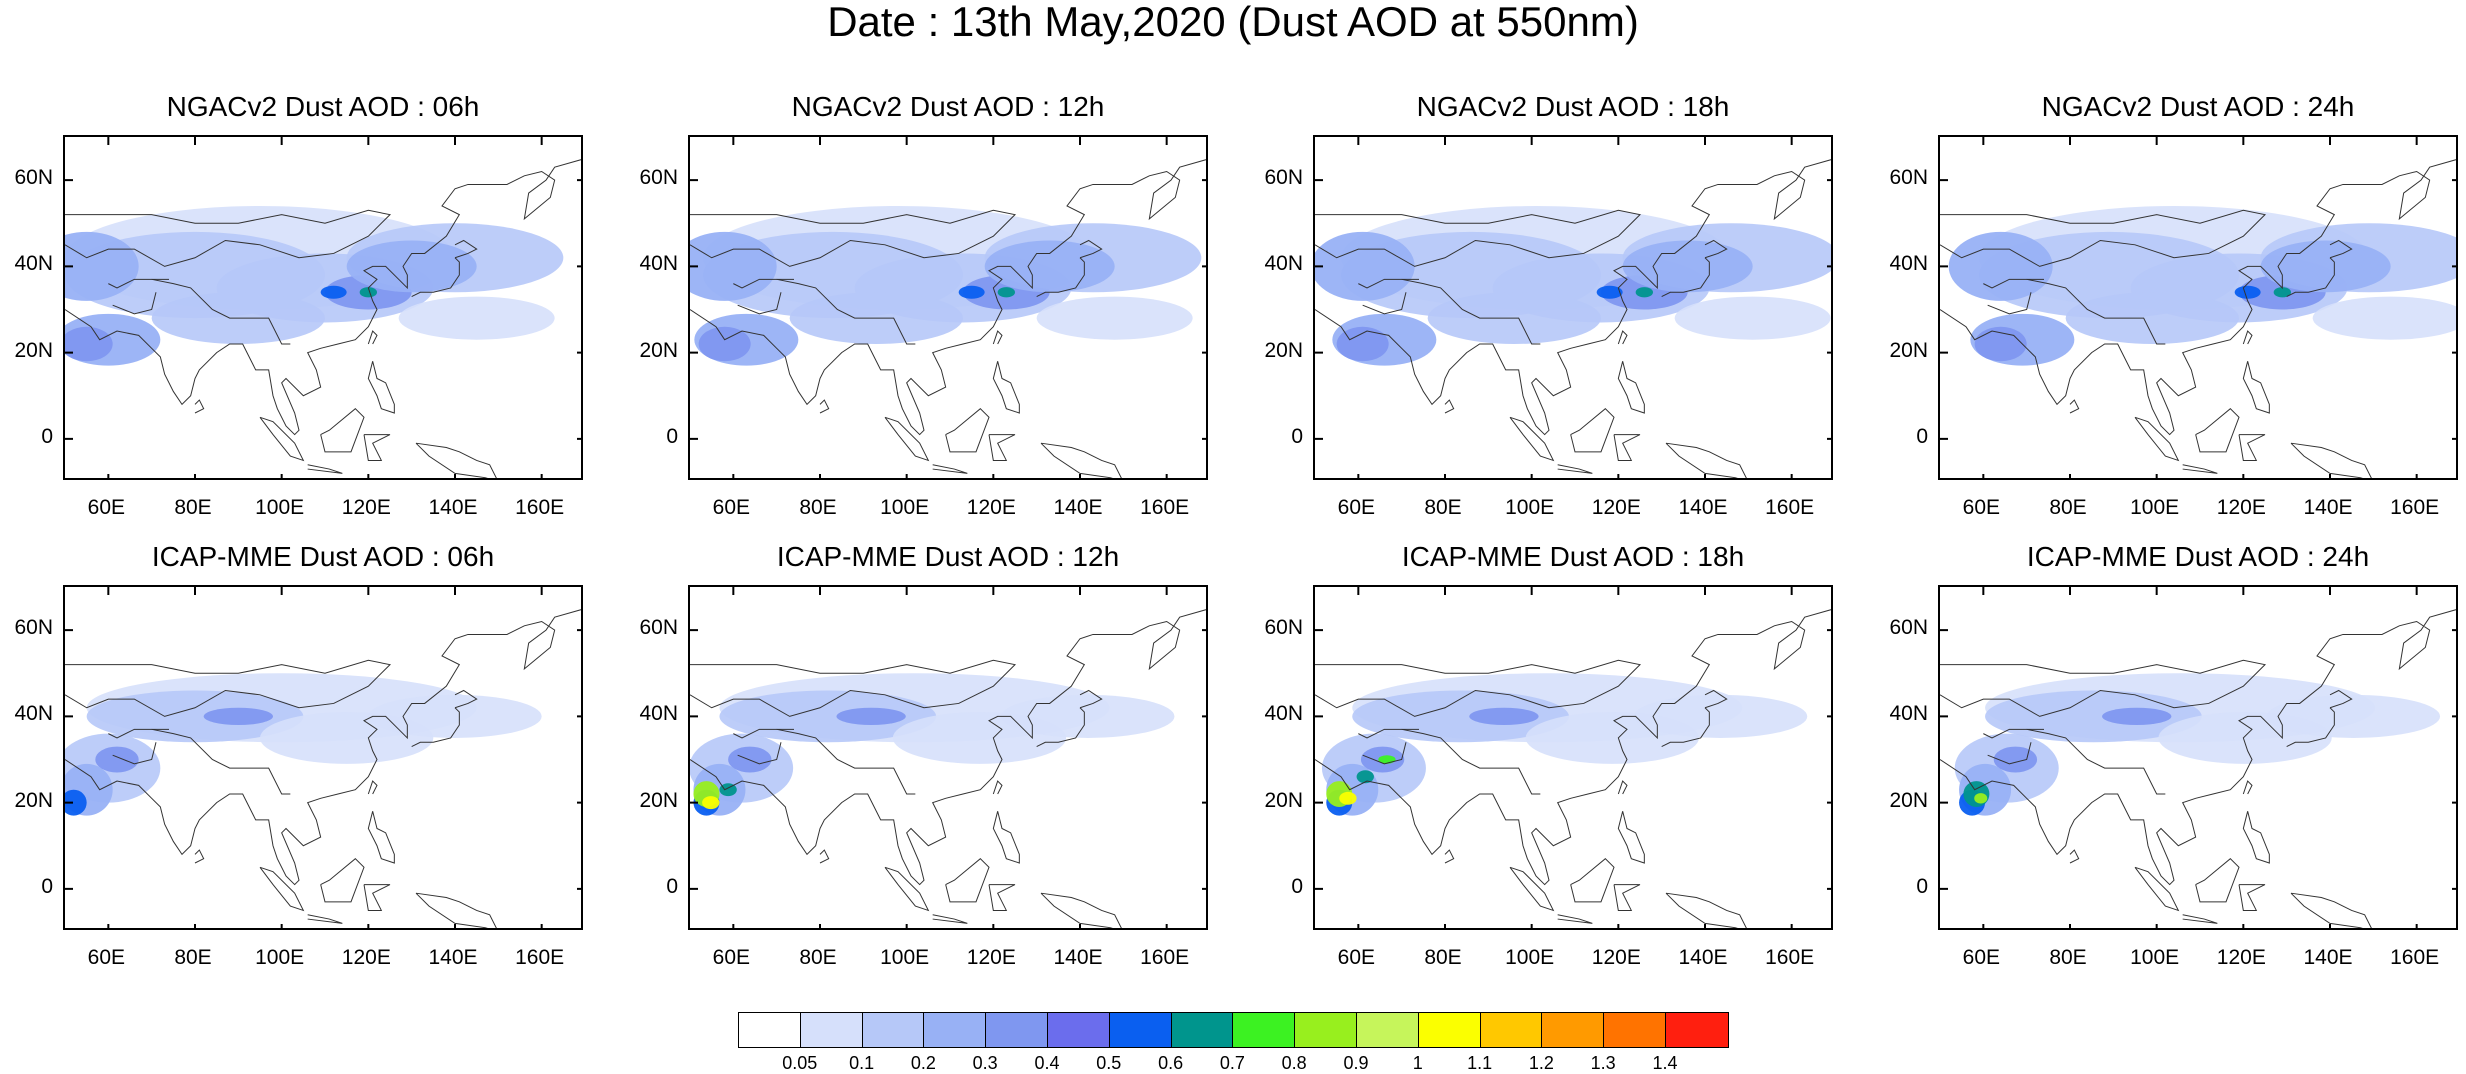  Describe the element at coordinates (1541, 1063) in the screenshot. I see `colorbar-label: 1.2` at that location.